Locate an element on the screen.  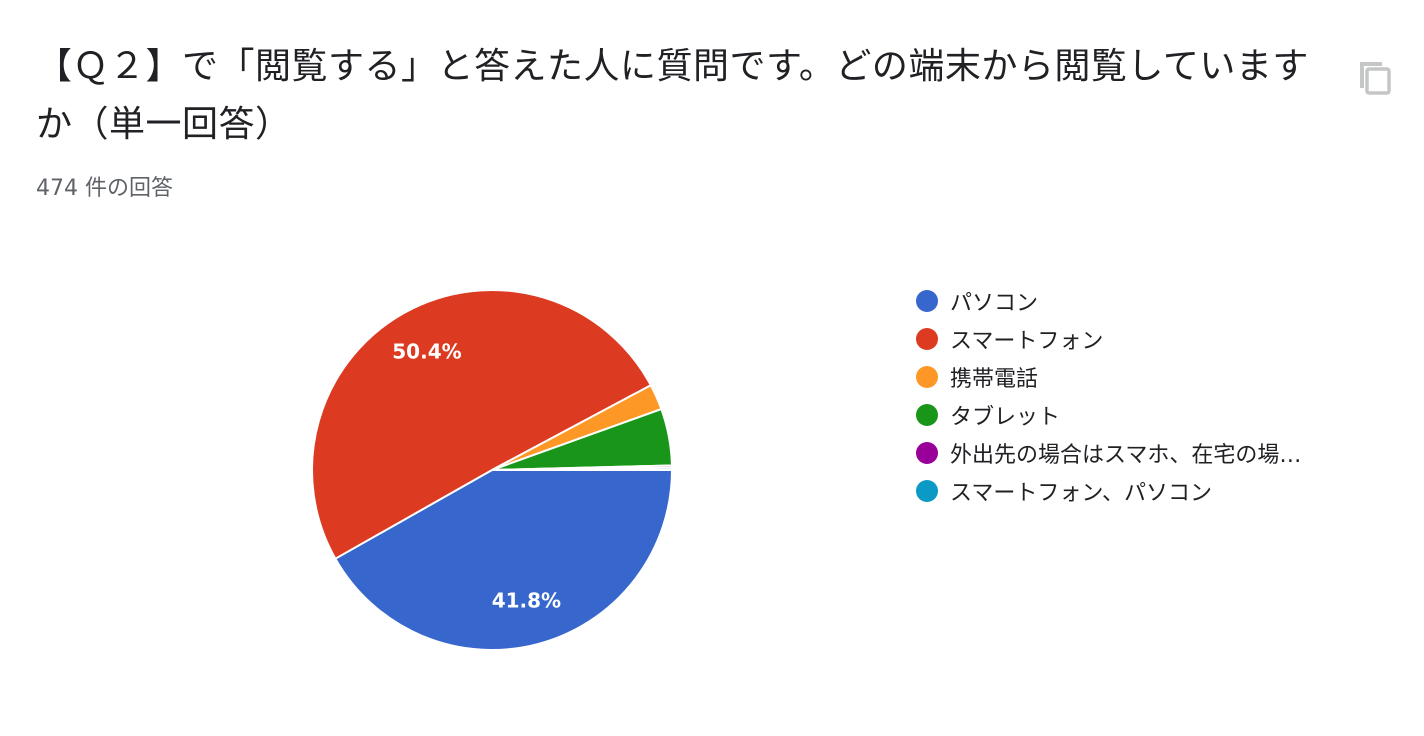
legend-item: スマートフォン is located at coordinates (1108, 339).